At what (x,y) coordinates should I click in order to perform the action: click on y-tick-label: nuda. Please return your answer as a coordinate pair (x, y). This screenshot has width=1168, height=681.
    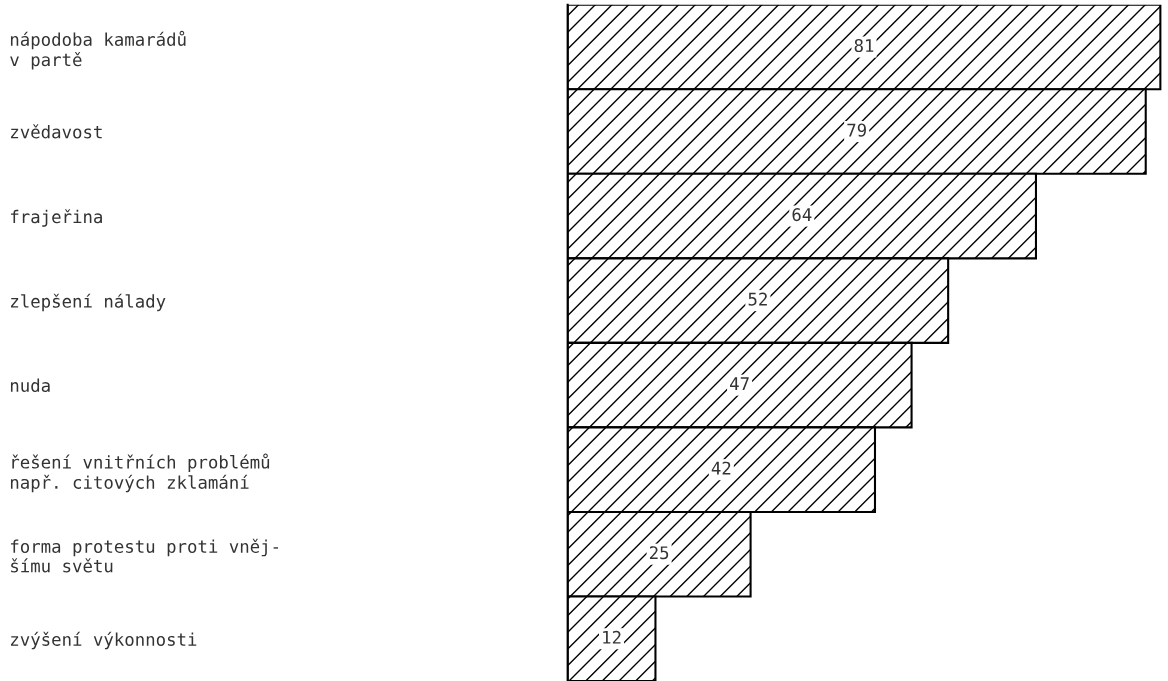
    Looking at the image, I should click on (30, 385).